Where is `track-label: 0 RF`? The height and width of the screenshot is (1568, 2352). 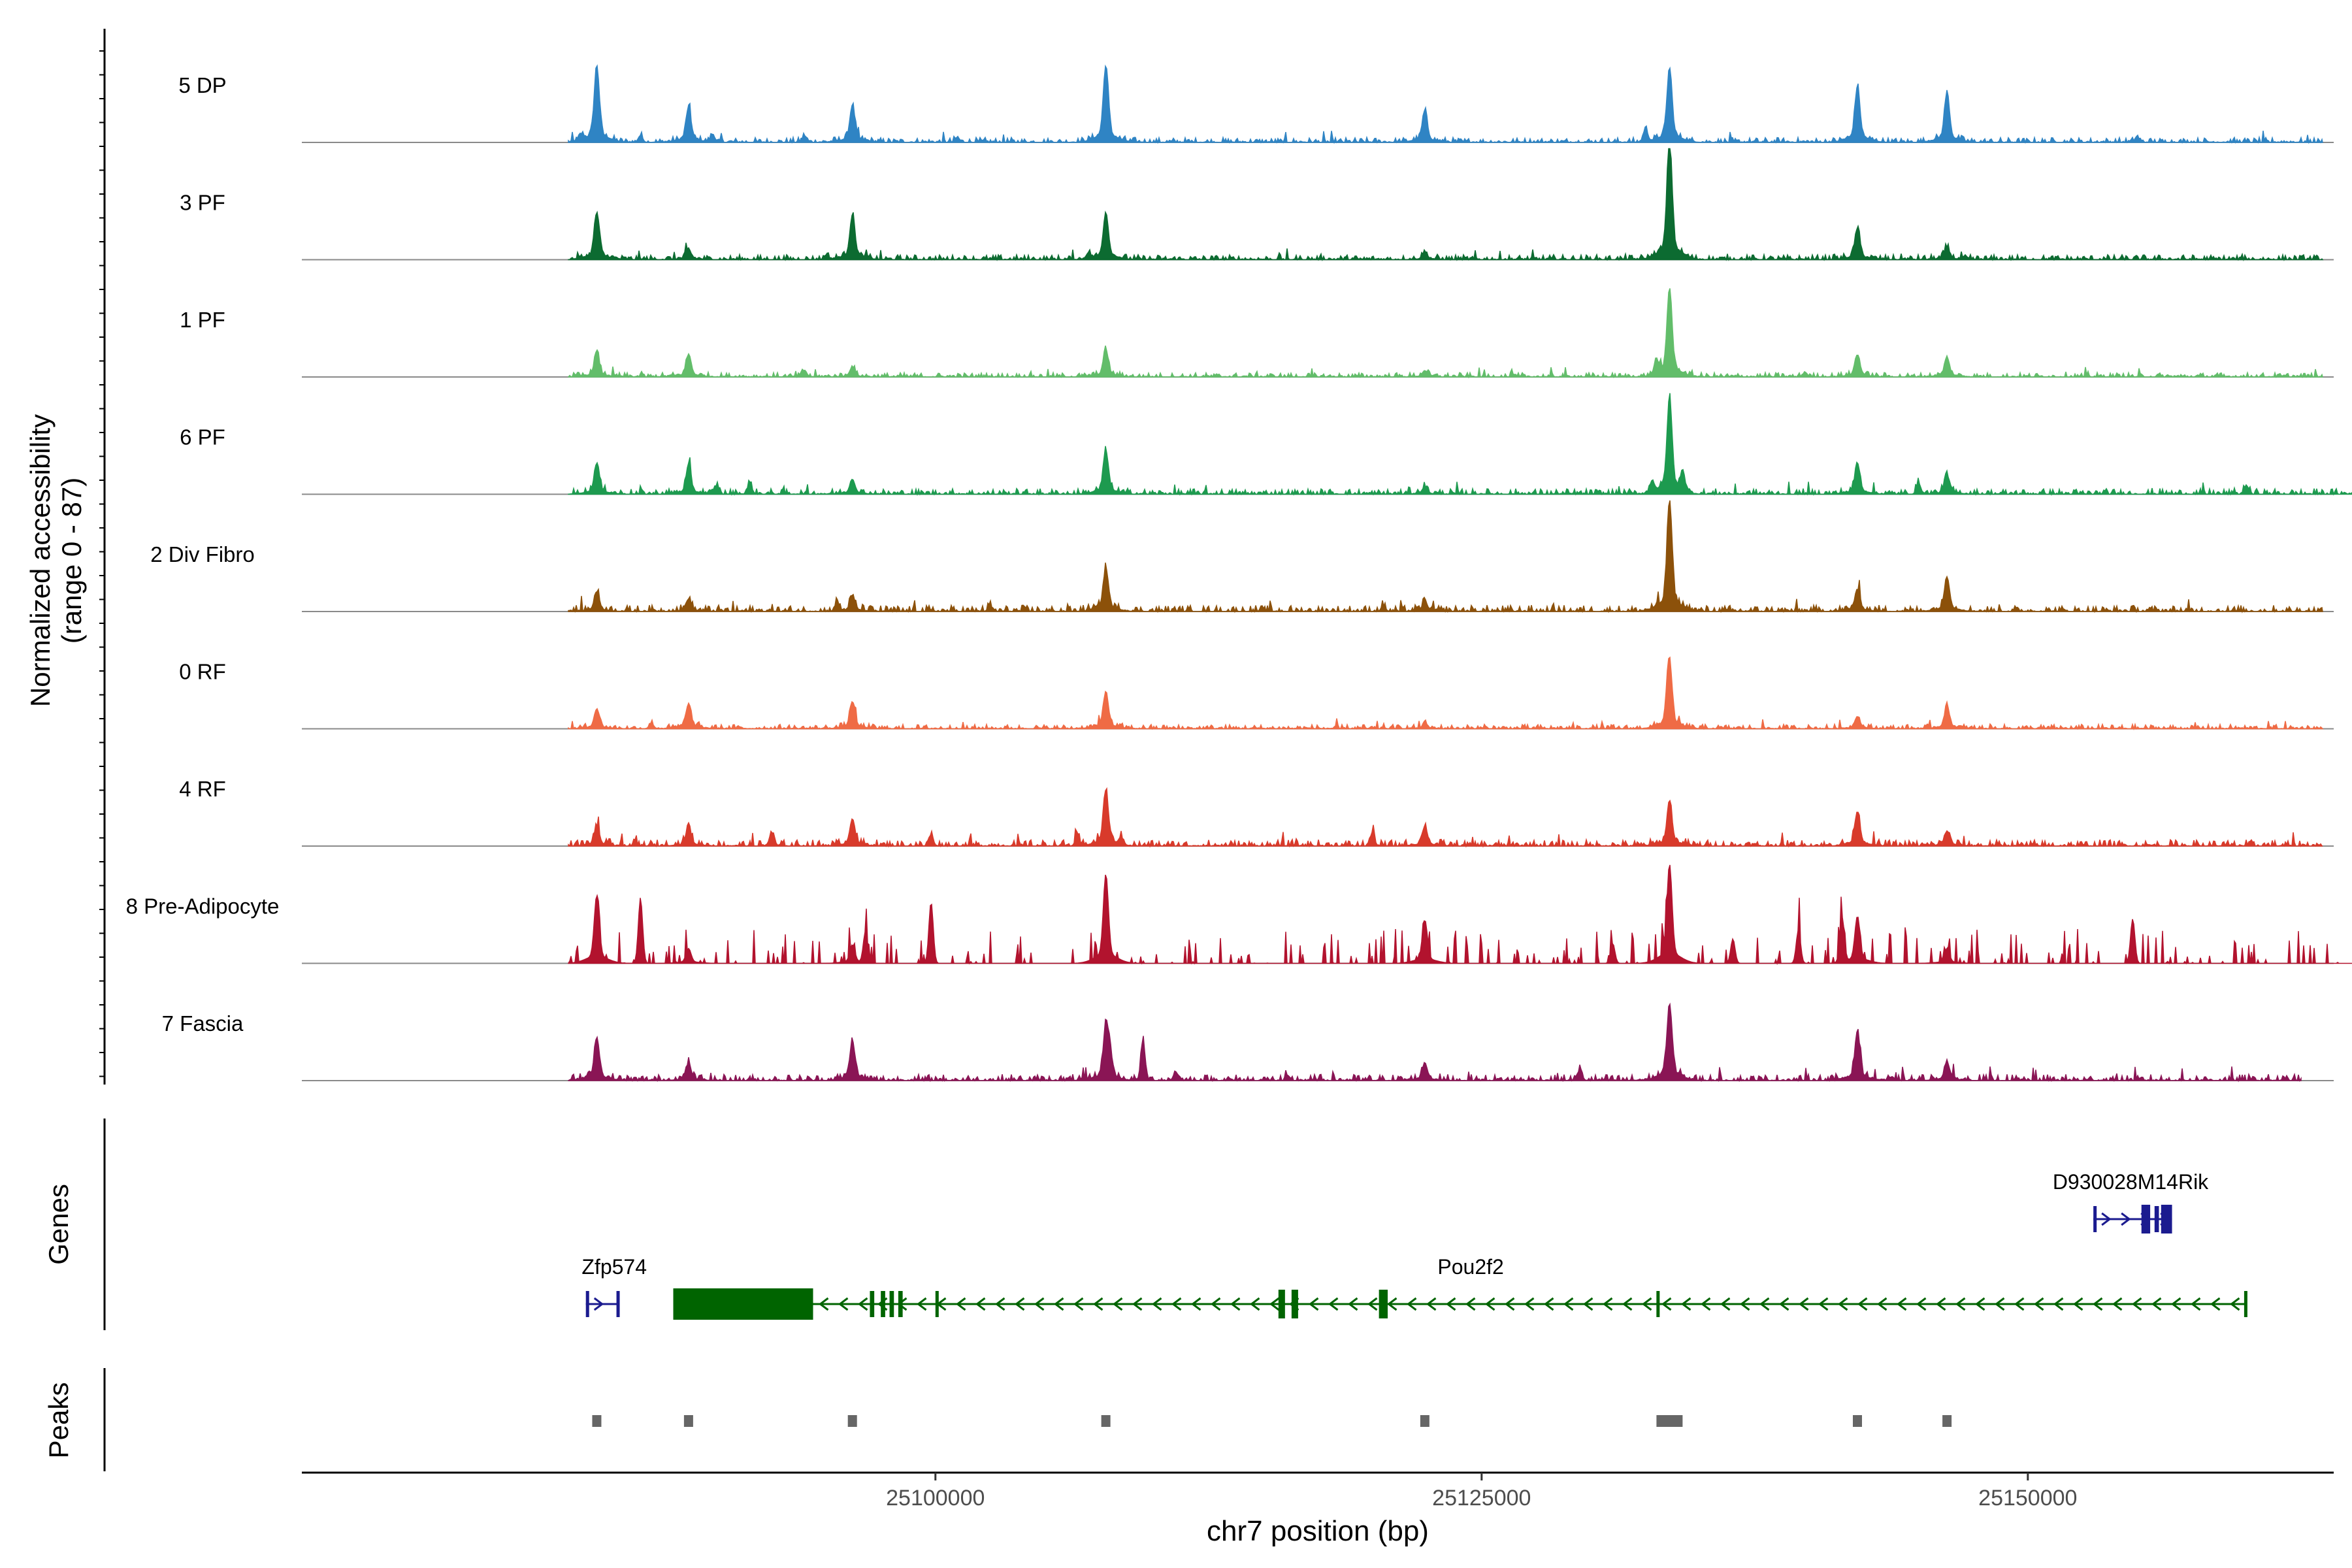 track-label: 0 RF is located at coordinates (202, 672).